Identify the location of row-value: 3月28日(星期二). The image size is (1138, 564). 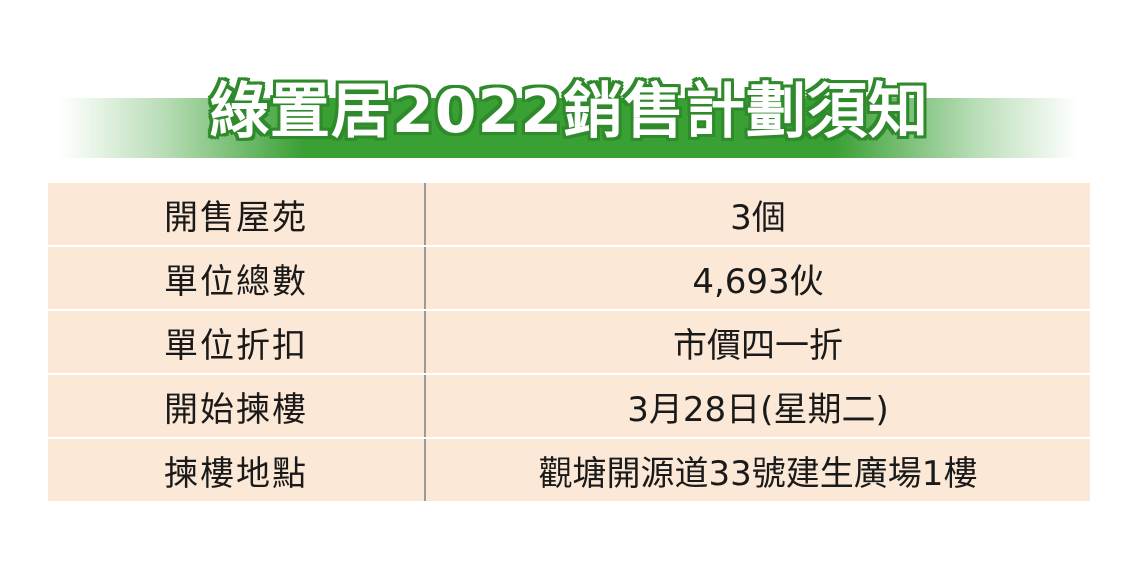
(758, 409).